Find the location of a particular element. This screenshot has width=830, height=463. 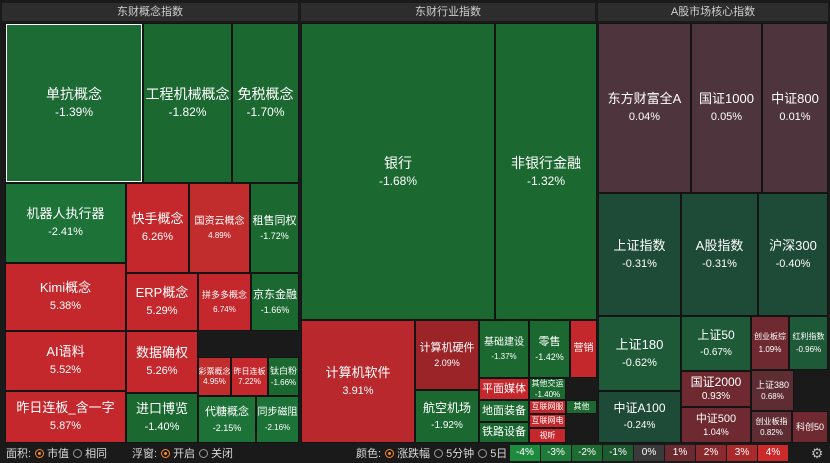

heatmap-tile: 计算机硬件 2.09% is located at coordinates (447, 355).